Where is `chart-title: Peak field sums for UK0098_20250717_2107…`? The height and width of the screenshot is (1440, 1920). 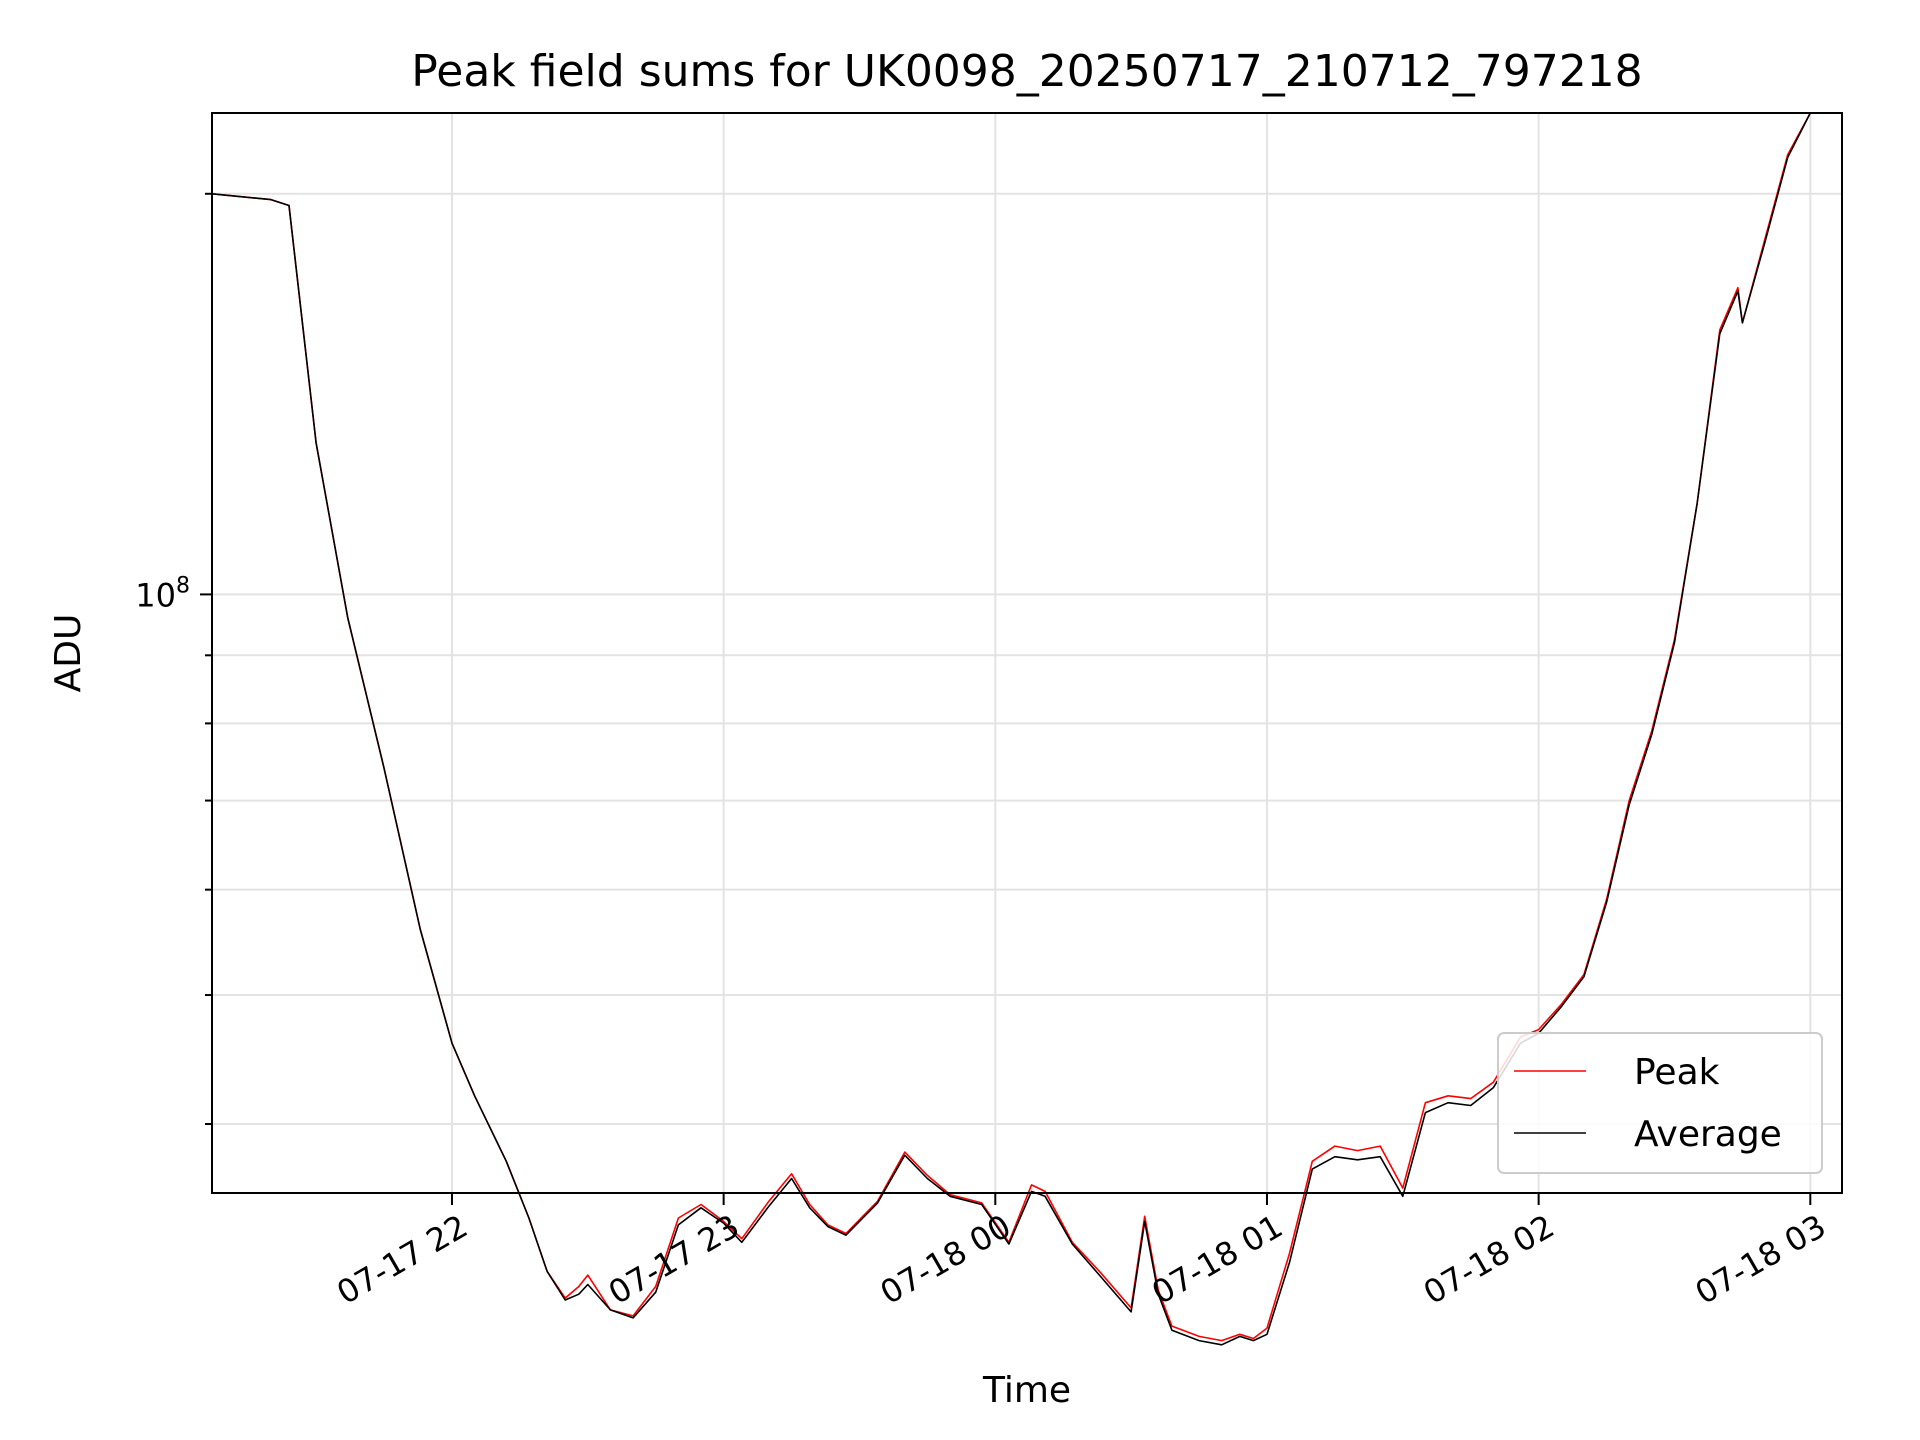 chart-title: Peak field sums for UK0098_20250717_2107… is located at coordinates (1026, 71).